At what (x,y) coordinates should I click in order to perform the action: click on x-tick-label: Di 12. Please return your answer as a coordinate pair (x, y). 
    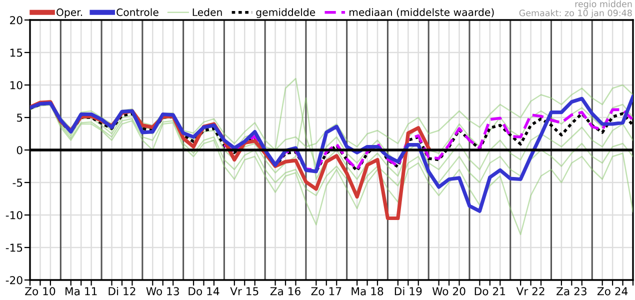
    Looking at the image, I should click on (122, 291).